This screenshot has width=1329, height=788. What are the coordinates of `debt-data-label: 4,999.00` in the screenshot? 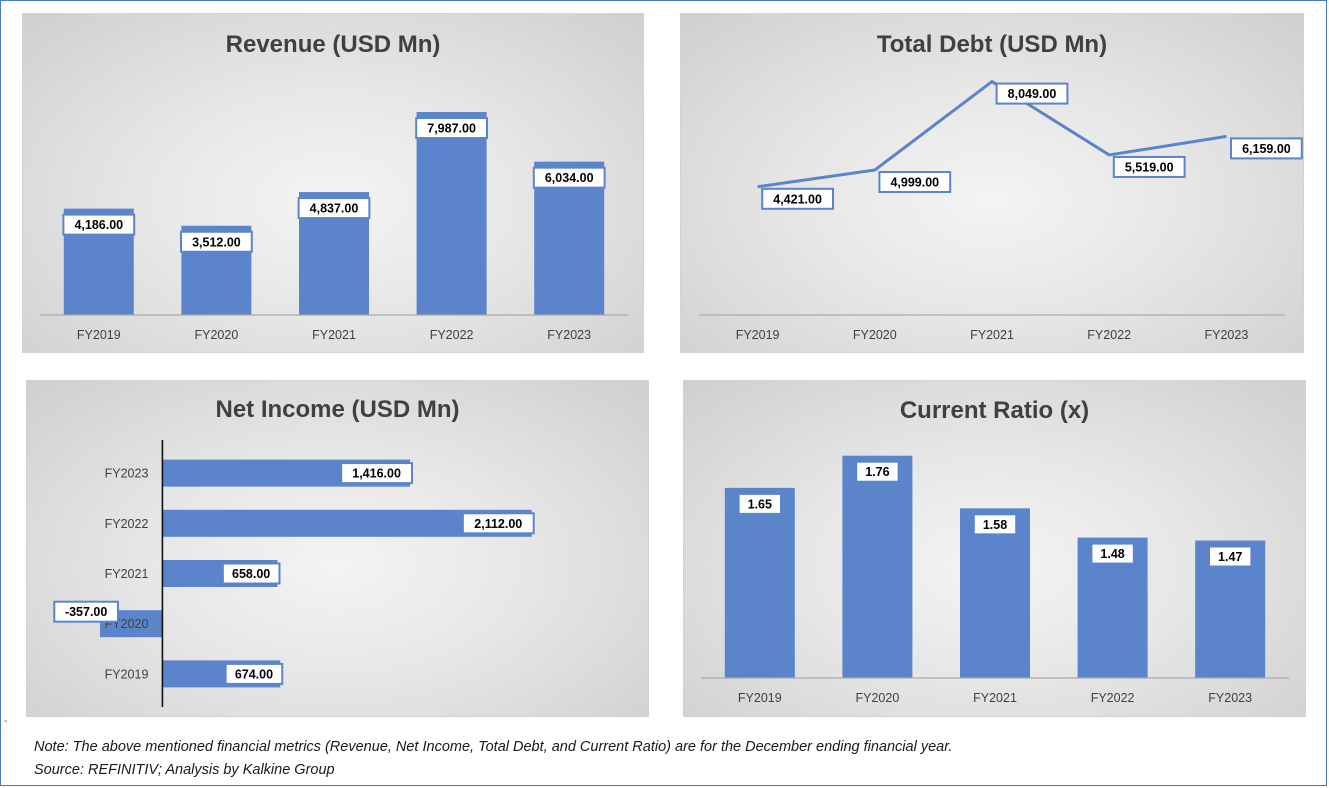 It's located at (914, 183).